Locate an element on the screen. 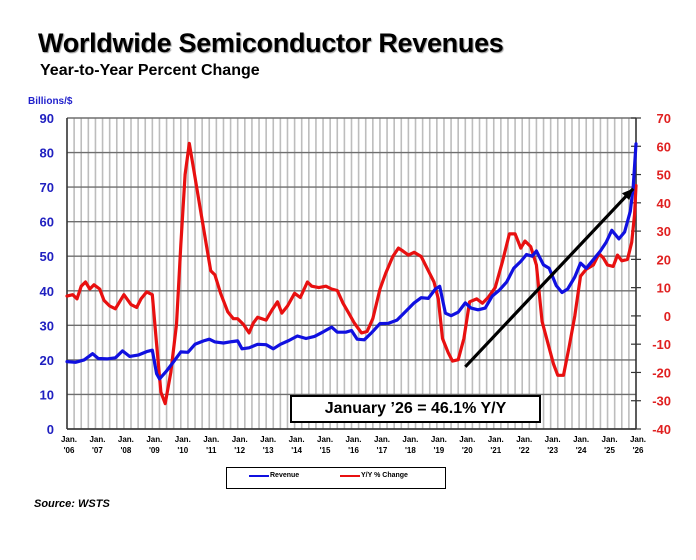 This screenshot has width=696, height=560. legend-item-revenue: Revenue is located at coordinates (274, 475).